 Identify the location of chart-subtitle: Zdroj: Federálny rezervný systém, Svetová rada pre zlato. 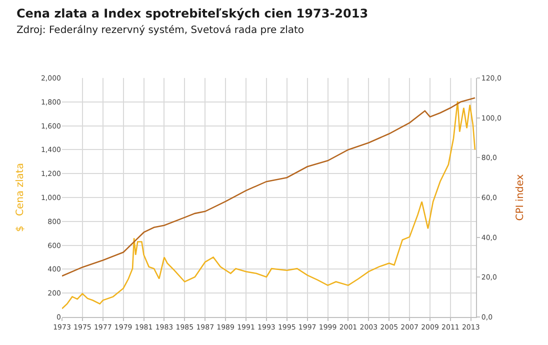
(160, 30).